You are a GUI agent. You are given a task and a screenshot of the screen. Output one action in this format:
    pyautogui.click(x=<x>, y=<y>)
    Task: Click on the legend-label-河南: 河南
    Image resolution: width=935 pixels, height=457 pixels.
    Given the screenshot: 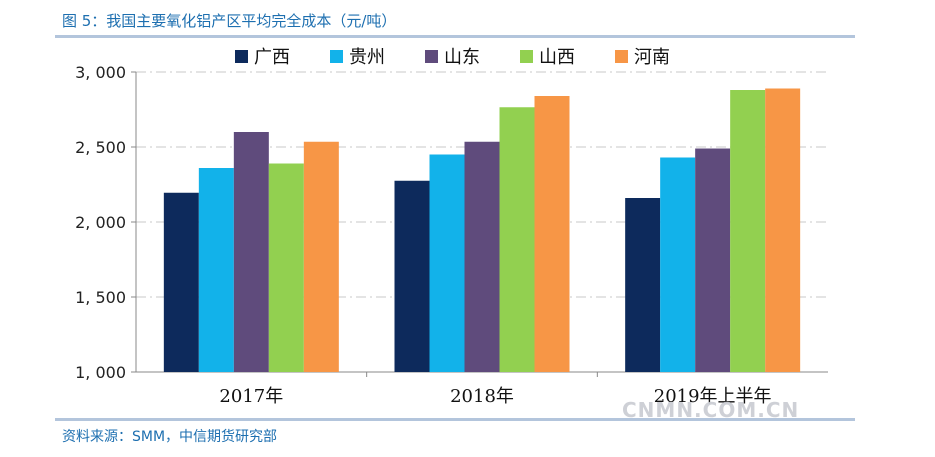 What is the action you would take?
    pyautogui.click(x=652, y=57)
    